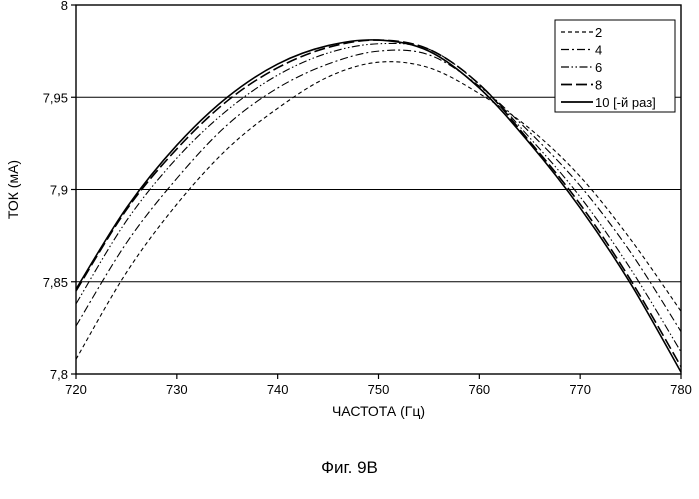 This screenshot has width=699, height=499. What do you see at coordinates (598, 50) in the screenshot?
I see `legend-label: 4` at bounding box center [598, 50].